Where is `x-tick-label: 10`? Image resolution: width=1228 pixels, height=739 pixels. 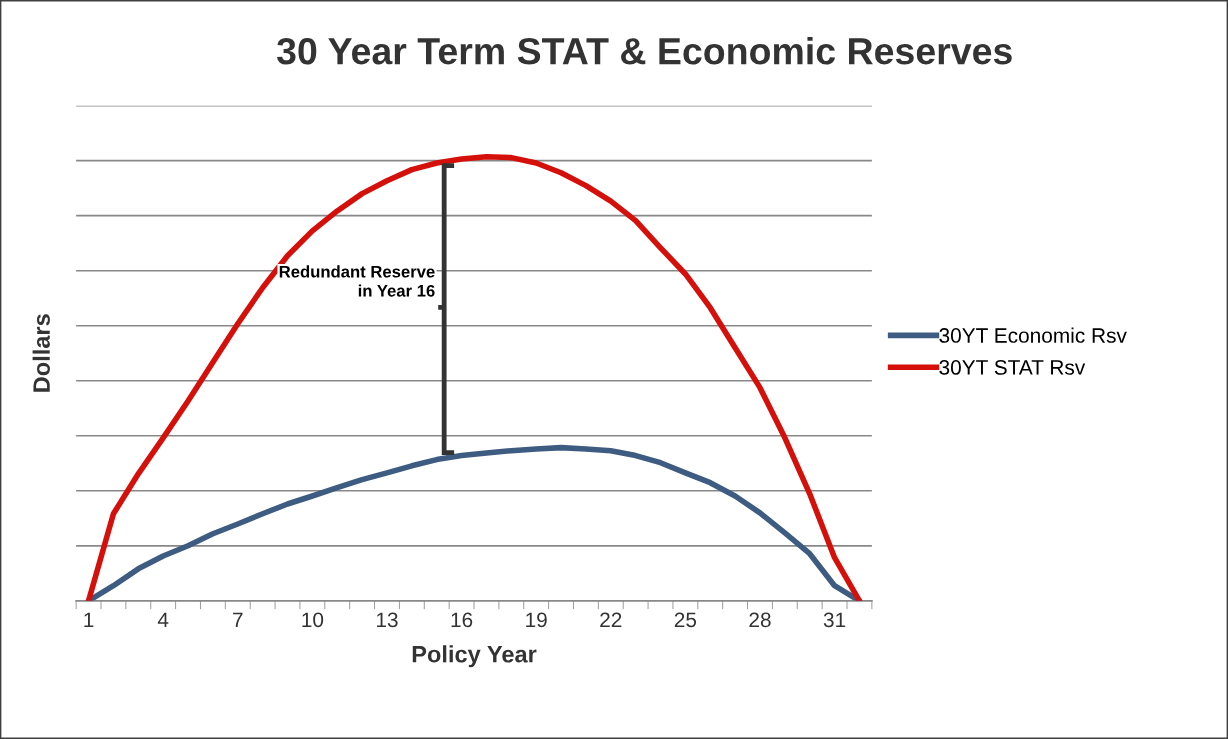
x-tick-label: 10 is located at coordinates (313, 620).